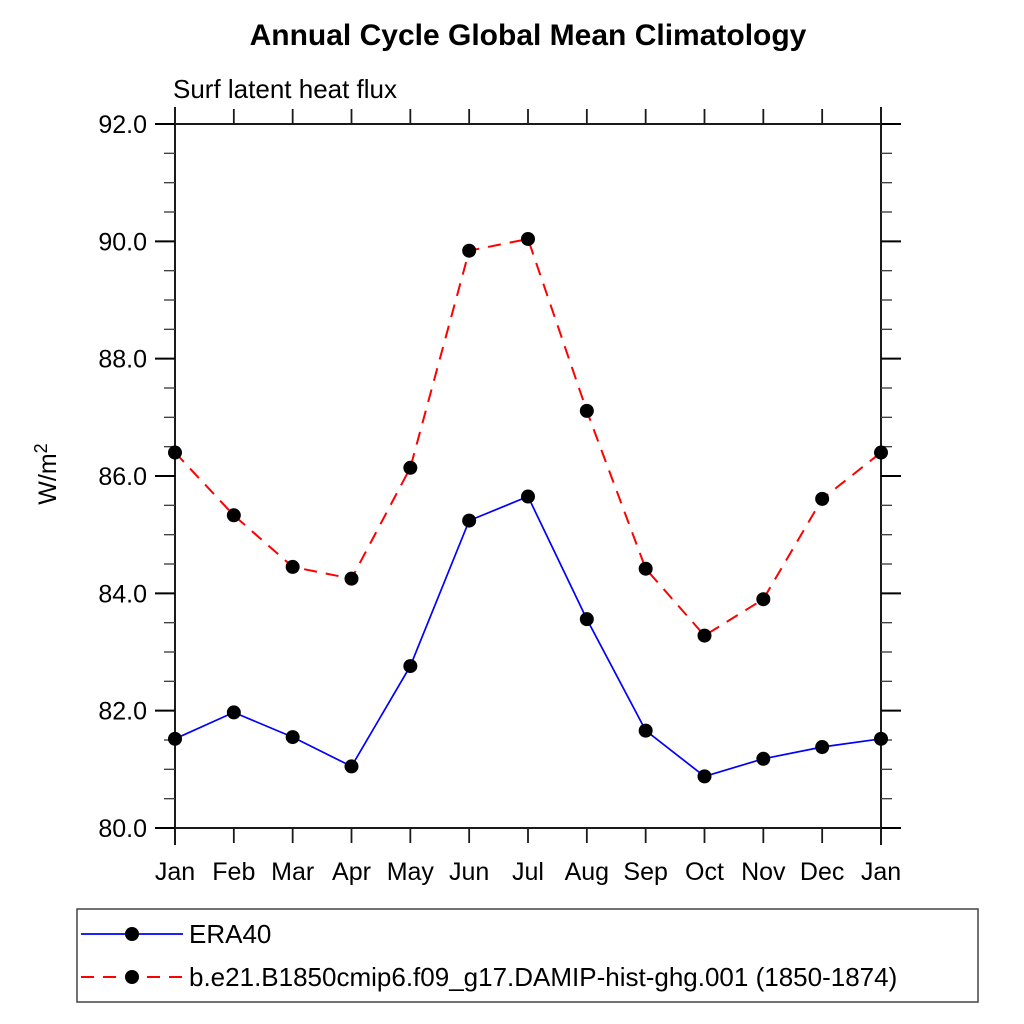  What do you see at coordinates (176, 934) in the screenshot?
I see `legend-item: ERA40` at bounding box center [176, 934].